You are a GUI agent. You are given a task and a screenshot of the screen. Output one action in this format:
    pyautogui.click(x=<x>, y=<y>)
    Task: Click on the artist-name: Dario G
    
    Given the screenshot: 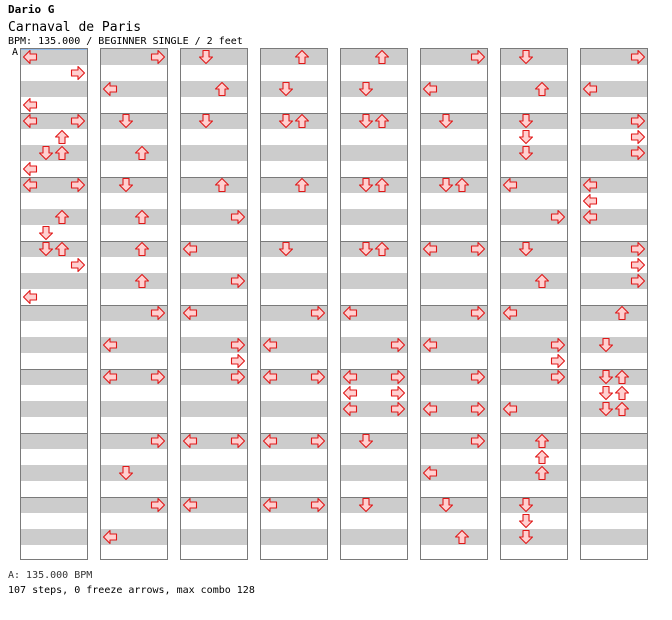 What is the action you would take?
    pyautogui.click(x=31, y=9)
    